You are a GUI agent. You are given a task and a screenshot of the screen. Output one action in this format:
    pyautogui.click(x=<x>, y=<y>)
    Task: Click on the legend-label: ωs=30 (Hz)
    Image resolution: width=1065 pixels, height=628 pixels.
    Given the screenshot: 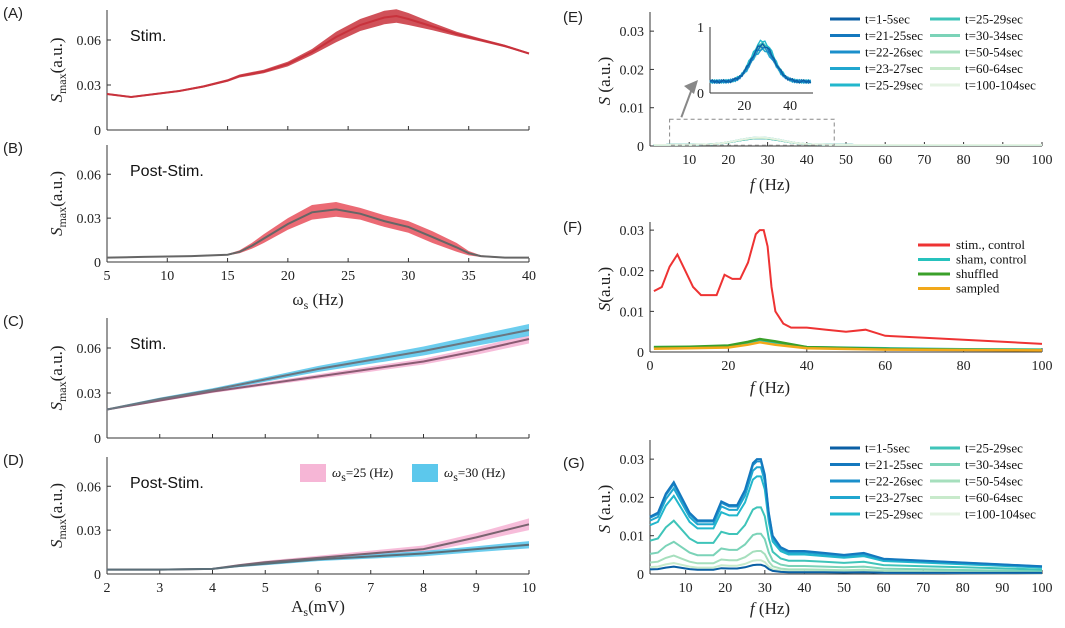 What is the action you would take?
    pyautogui.click(x=474, y=474)
    